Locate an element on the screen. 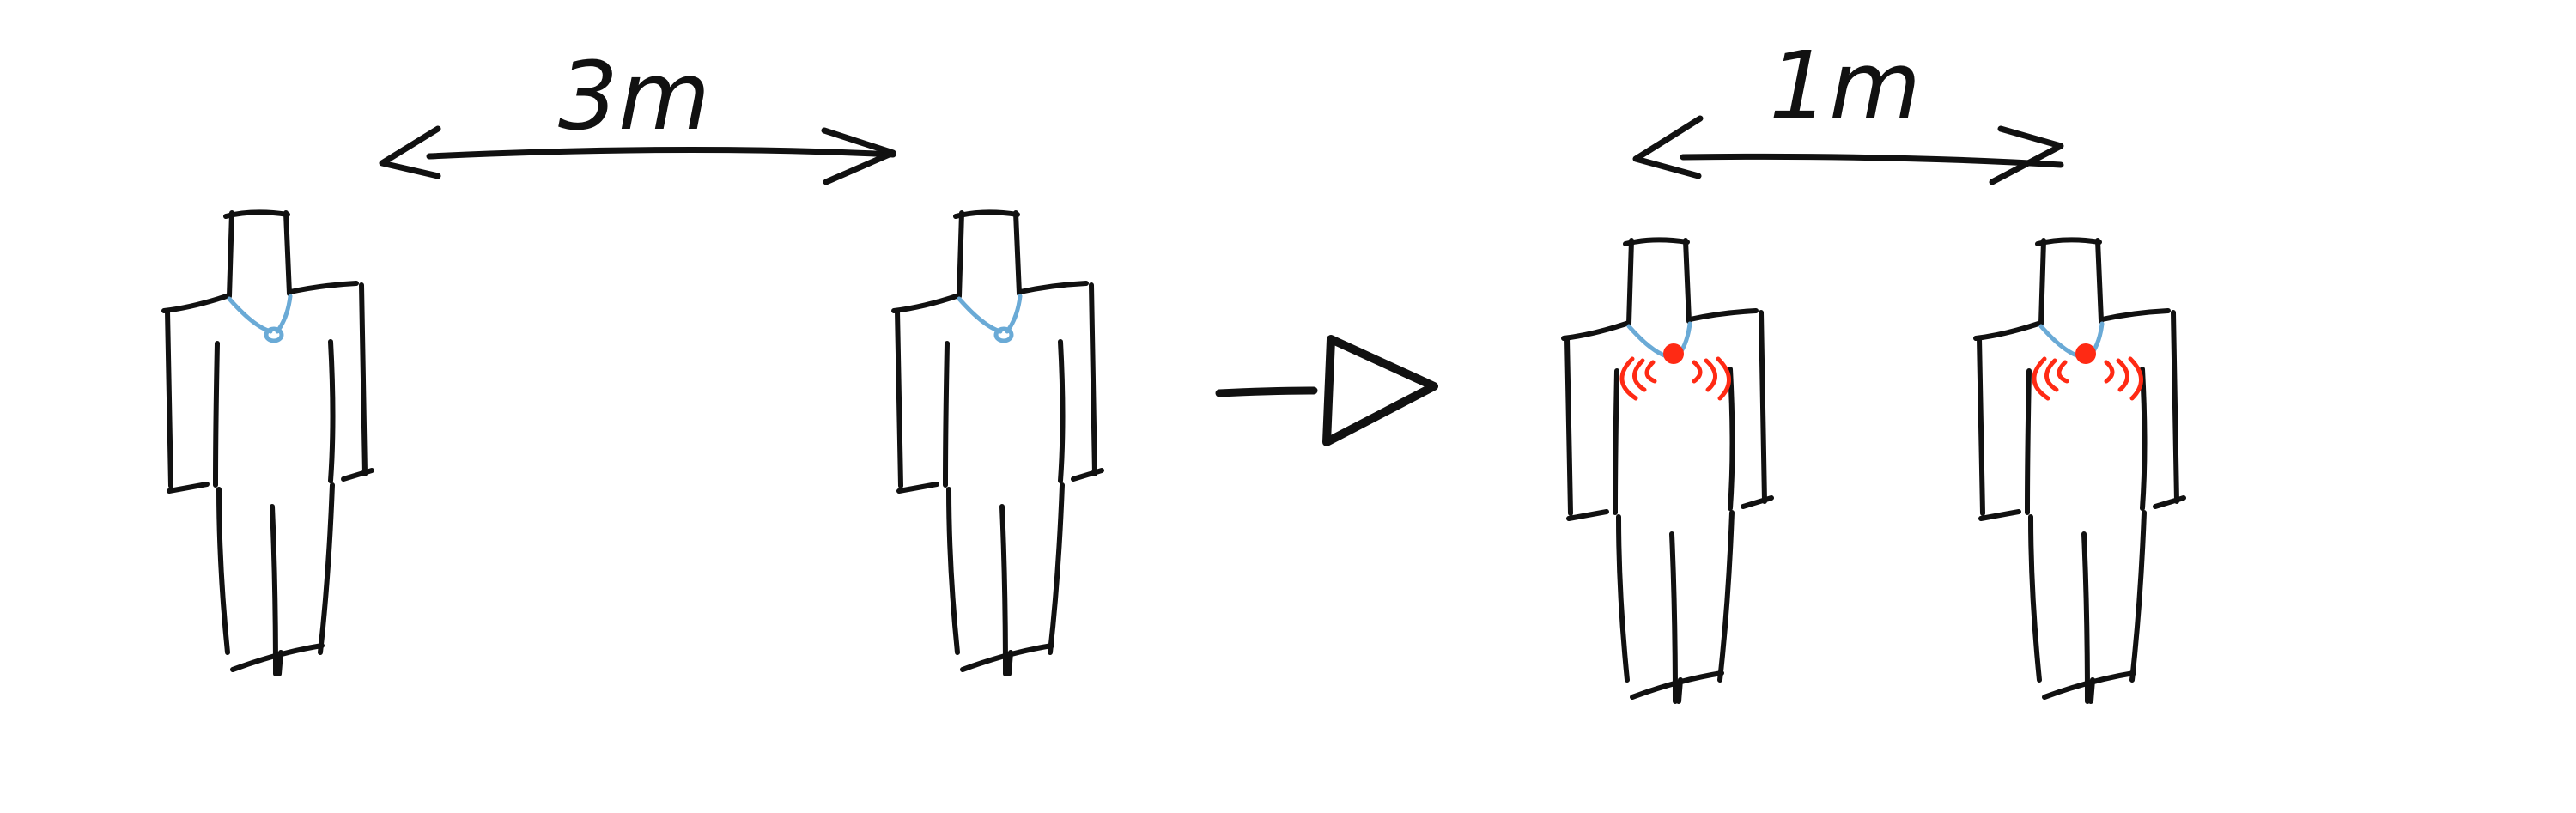 The height and width of the screenshot is (813, 2576). person-b-body is located at coordinates (998, 443).